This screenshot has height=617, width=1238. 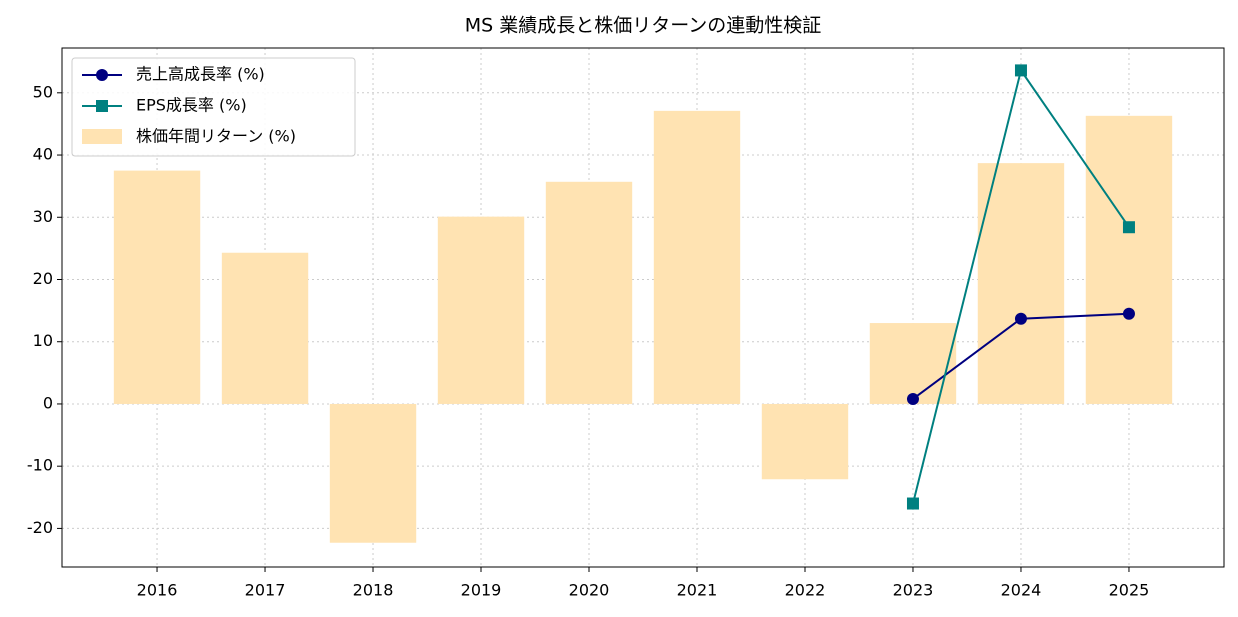 What do you see at coordinates (43, 216) in the screenshot?
I see `y-tick-label: 30` at bounding box center [43, 216].